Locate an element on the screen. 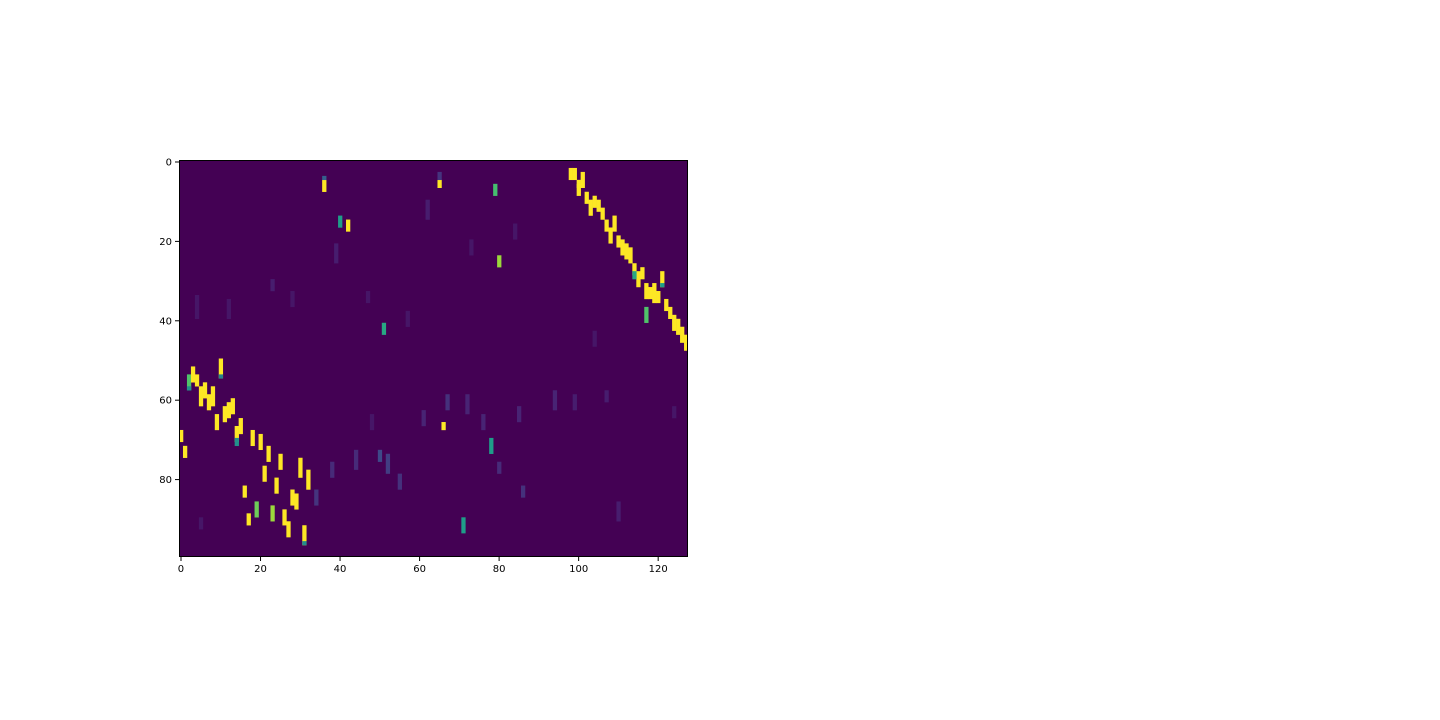  y-tick-label: 0 is located at coordinates (169, 162).